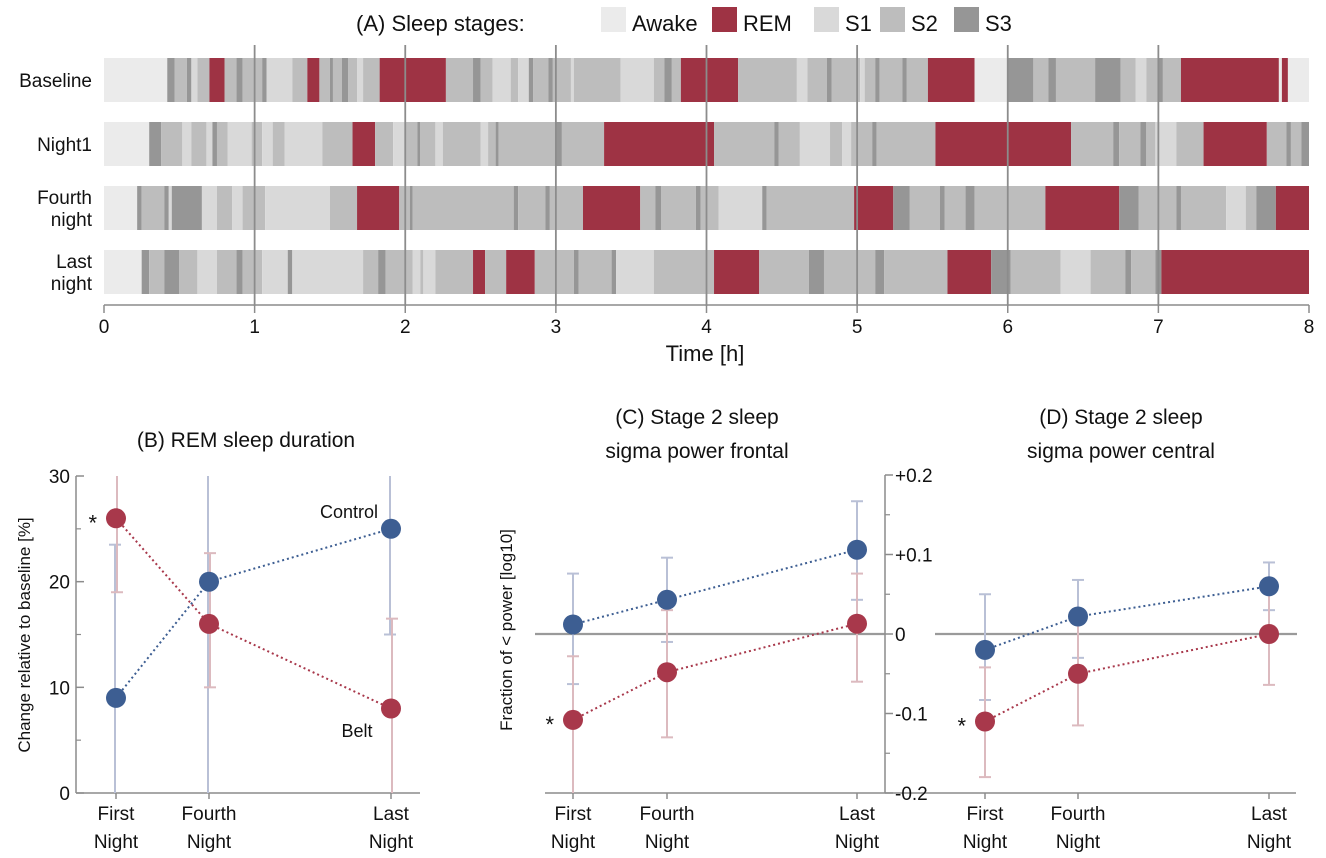 The width and height of the screenshot is (1326, 858). What do you see at coordinates (506, 630) in the screenshot?
I see `panel-c-y-axis-label: Fraction of < power [log10]` at bounding box center [506, 630].